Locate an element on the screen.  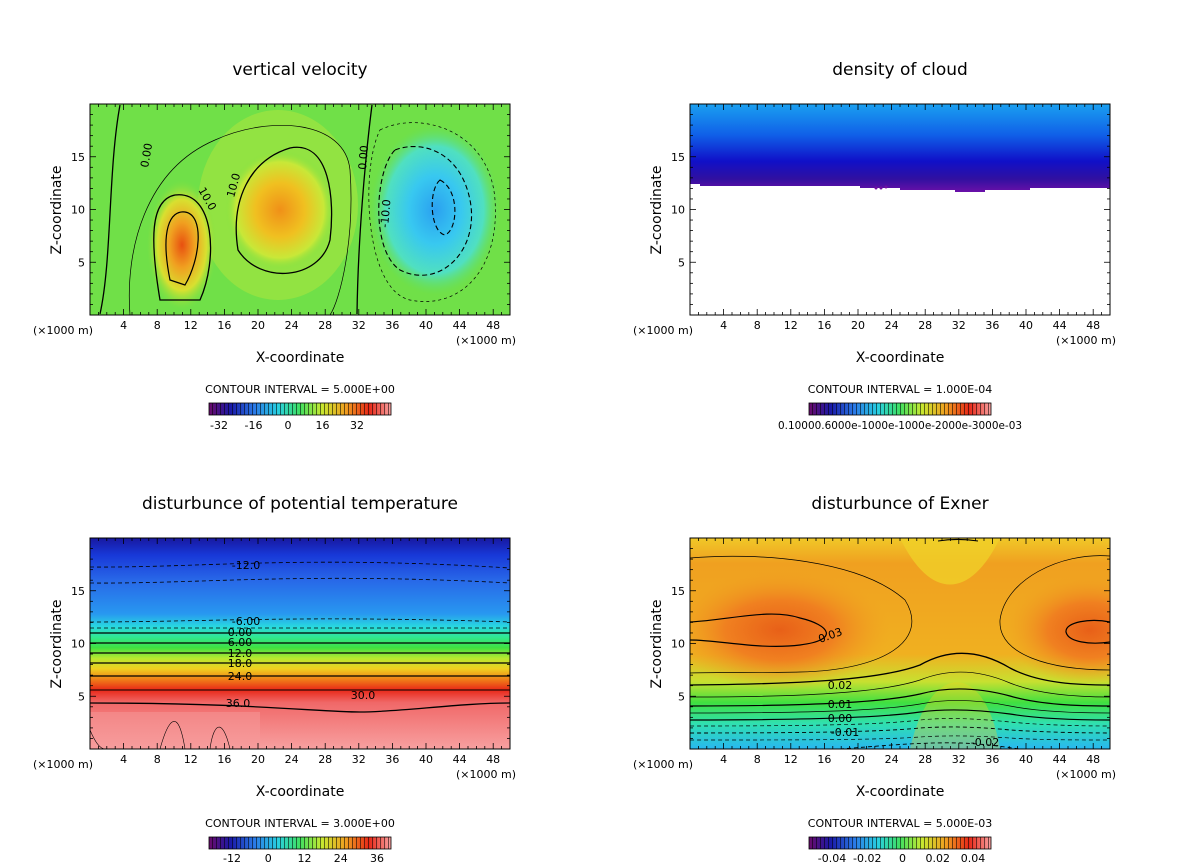
chart-title: density of cloud is located at coordinates (900, 70).